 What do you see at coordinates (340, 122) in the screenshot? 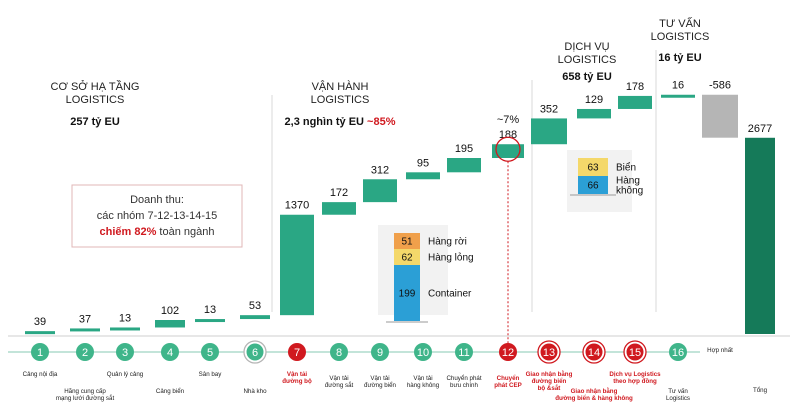
I see `section-value: 2,3 nghìn tỷ EU ~85%` at bounding box center [340, 122].